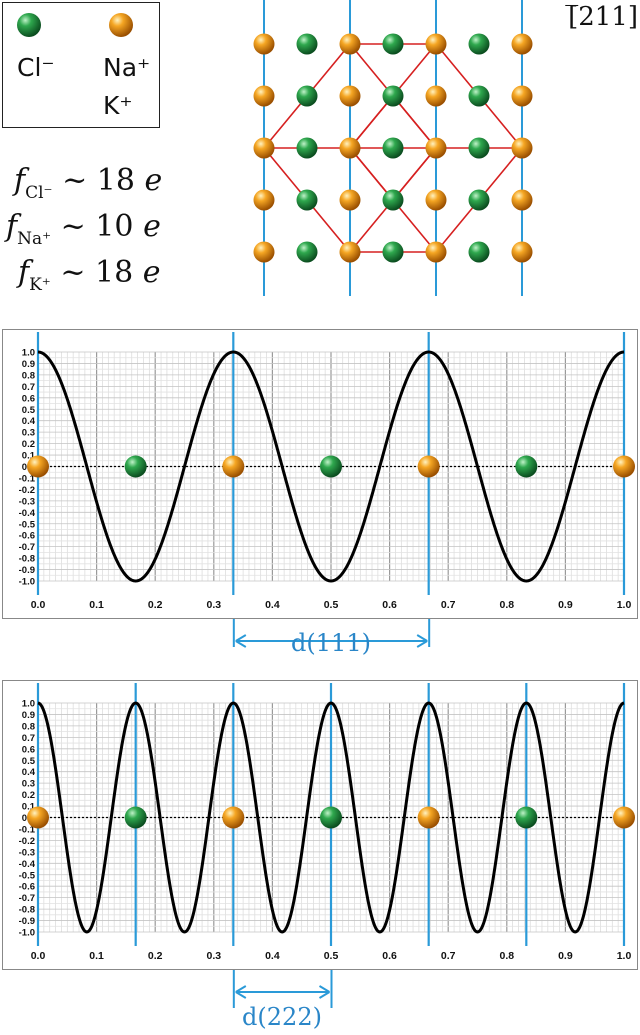  What do you see at coordinates (27, 875) in the screenshot?
I see `y-tick-label: -0.5` at bounding box center [27, 875].